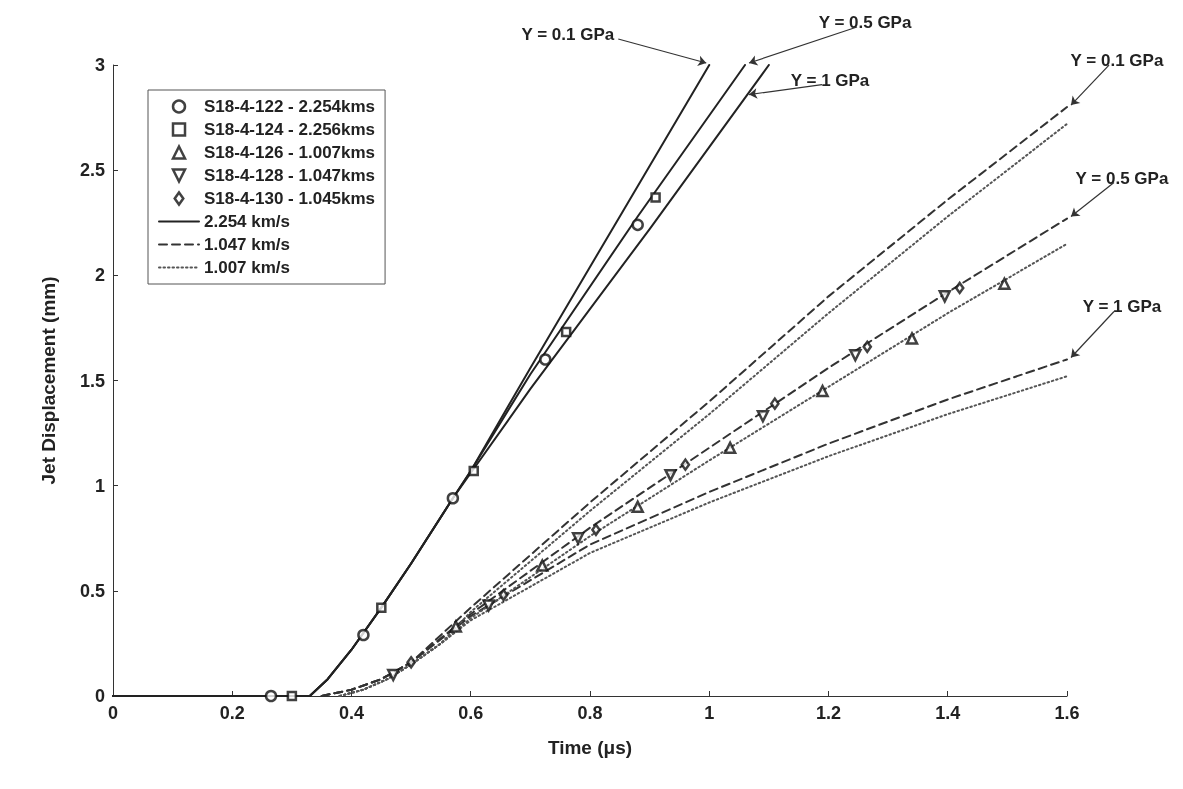 The width and height of the screenshot is (1183, 789). What do you see at coordinates (247, 221) in the screenshot?
I see `legend-label: 2.254 km/s` at bounding box center [247, 221].